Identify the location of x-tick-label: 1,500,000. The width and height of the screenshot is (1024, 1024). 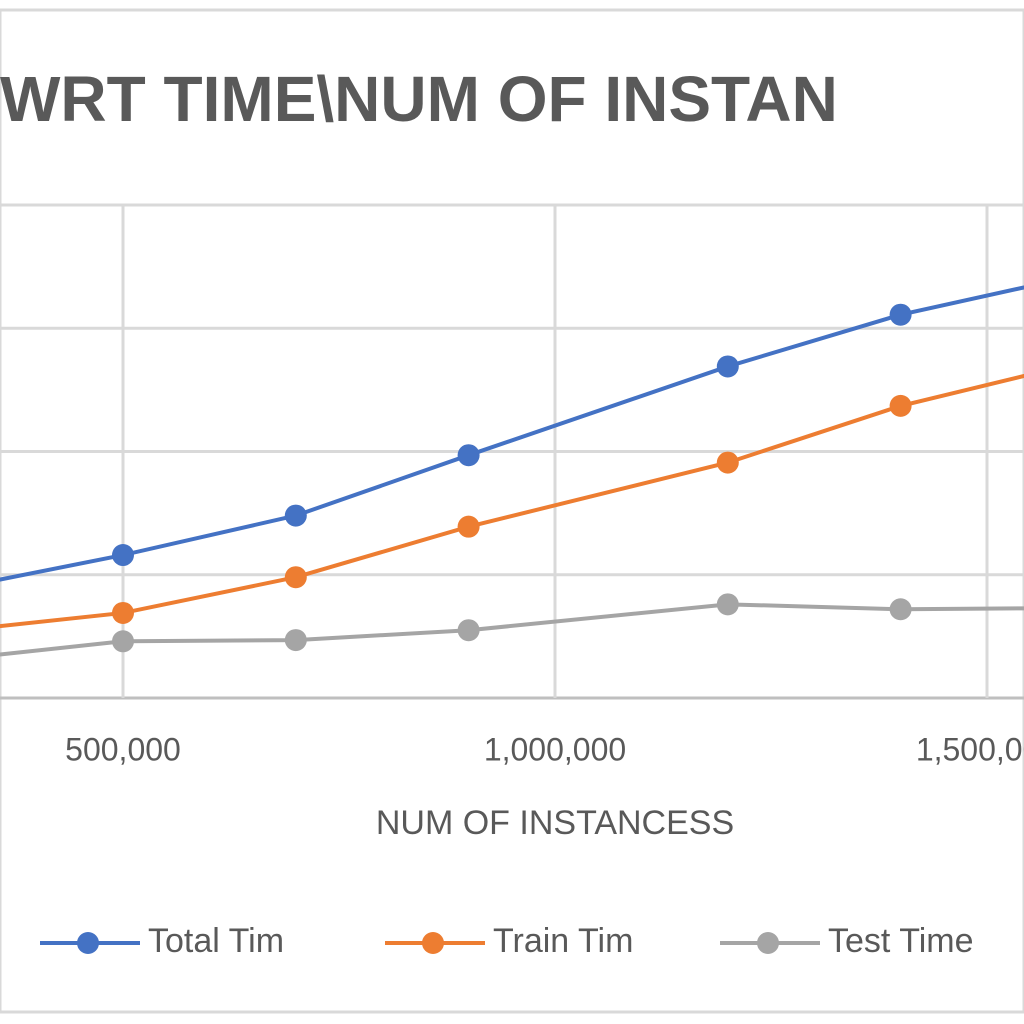
(970, 749).